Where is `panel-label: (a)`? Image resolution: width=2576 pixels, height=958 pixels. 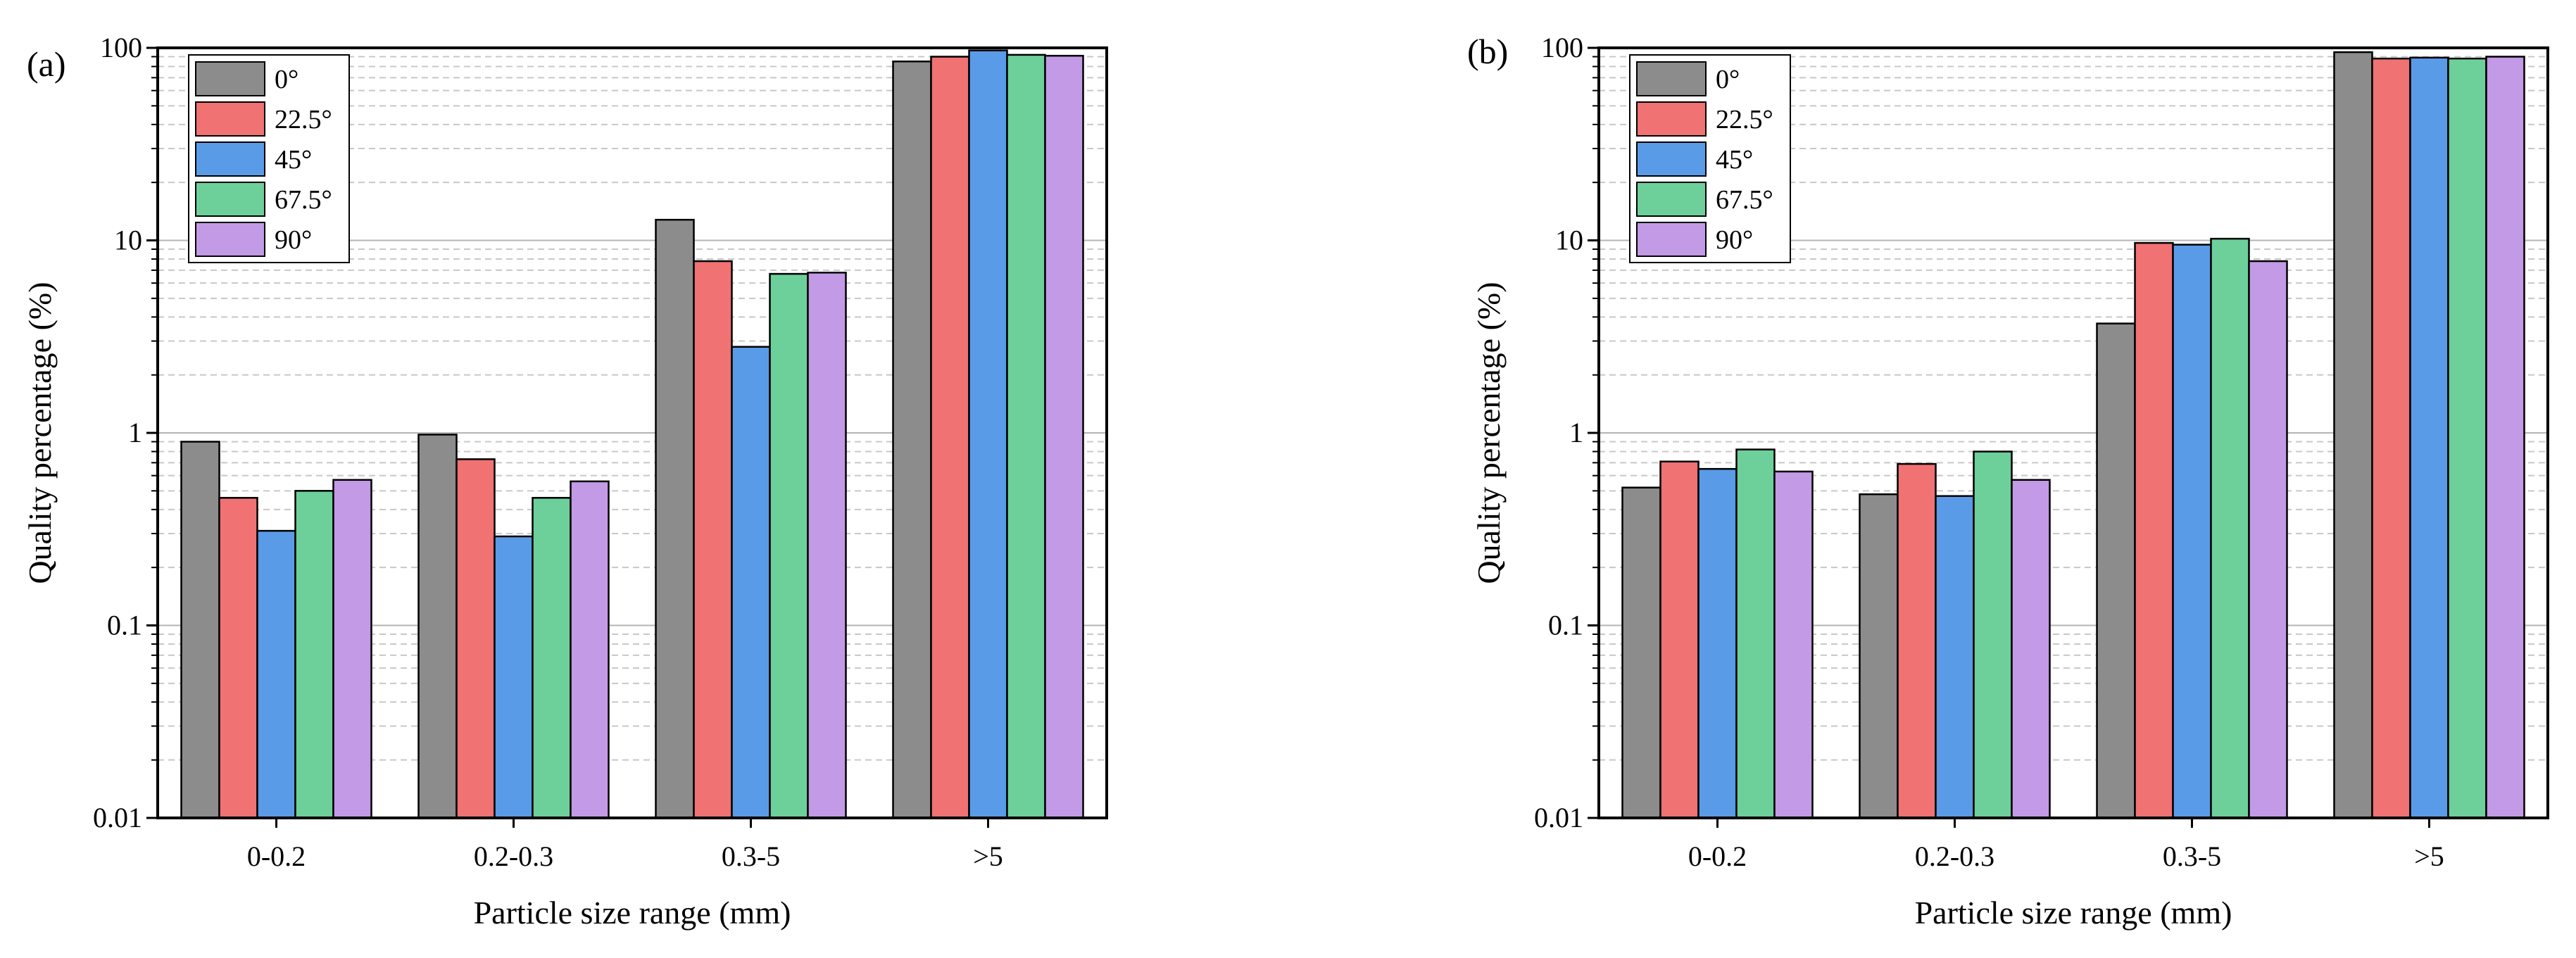 panel-label: (a) is located at coordinates (47, 64).